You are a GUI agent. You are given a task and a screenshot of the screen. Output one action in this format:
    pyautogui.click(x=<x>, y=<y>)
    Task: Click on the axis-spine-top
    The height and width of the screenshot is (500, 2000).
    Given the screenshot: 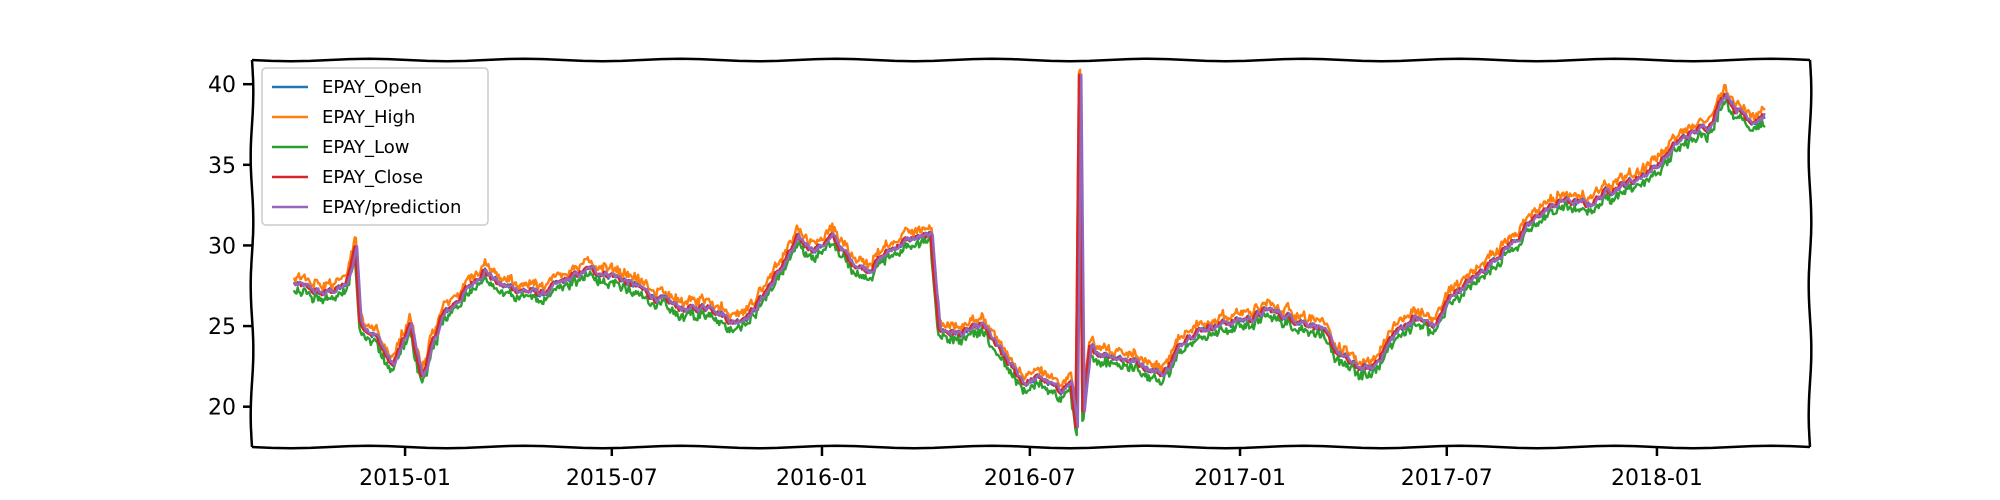 What is the action you would take?
    pyautogui.click(x=1031, y=60)
    